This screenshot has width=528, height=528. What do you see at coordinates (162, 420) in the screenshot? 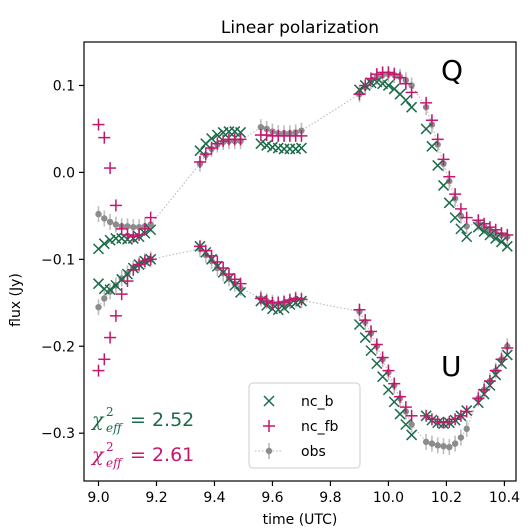
I see `chi-value-nc-b: = 2.52` at bounding box center [162, 420].